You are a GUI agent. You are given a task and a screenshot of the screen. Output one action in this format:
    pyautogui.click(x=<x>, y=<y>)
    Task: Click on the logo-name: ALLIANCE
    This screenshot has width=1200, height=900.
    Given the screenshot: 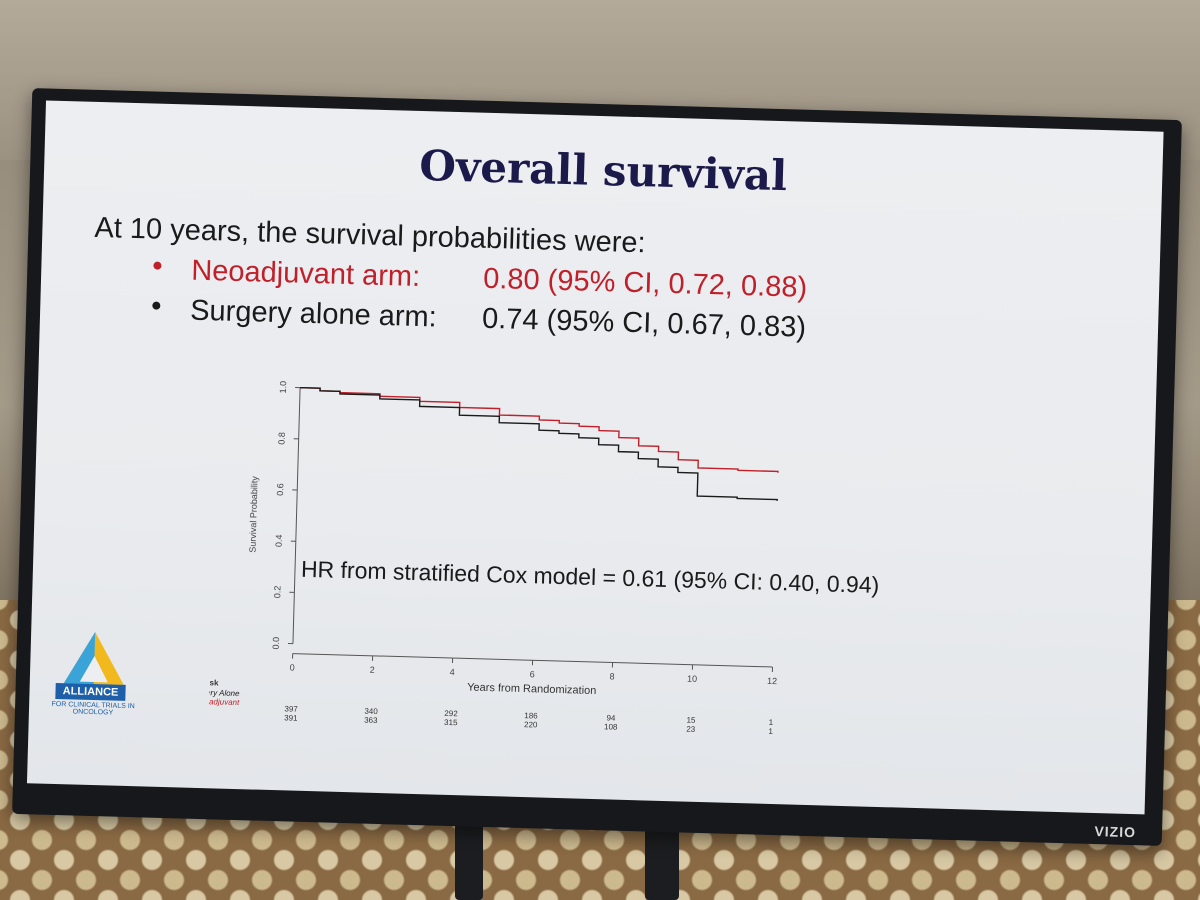 What is the action you would take?
    pyautogui.click(x=90, y=691)
    